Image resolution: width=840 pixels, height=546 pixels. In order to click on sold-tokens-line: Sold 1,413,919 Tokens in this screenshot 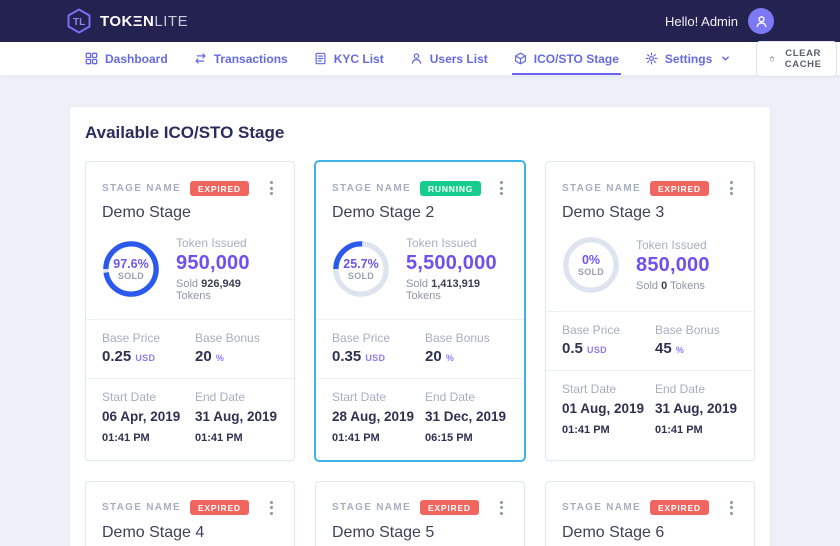, I will do `click(443, 290)`.